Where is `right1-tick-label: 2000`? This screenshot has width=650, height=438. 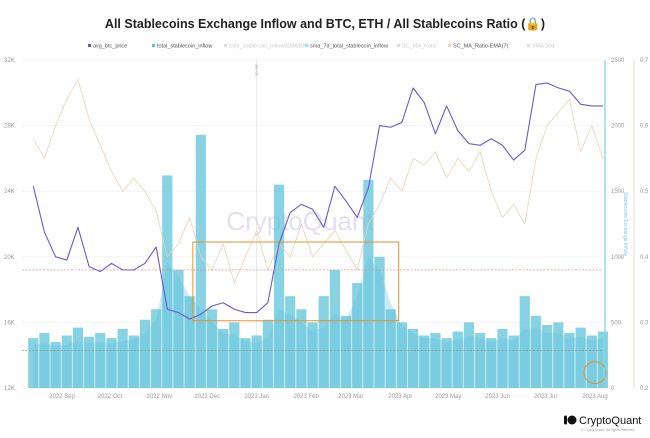
right1-tick-label: 2000 is located at coordinates (618, 127).